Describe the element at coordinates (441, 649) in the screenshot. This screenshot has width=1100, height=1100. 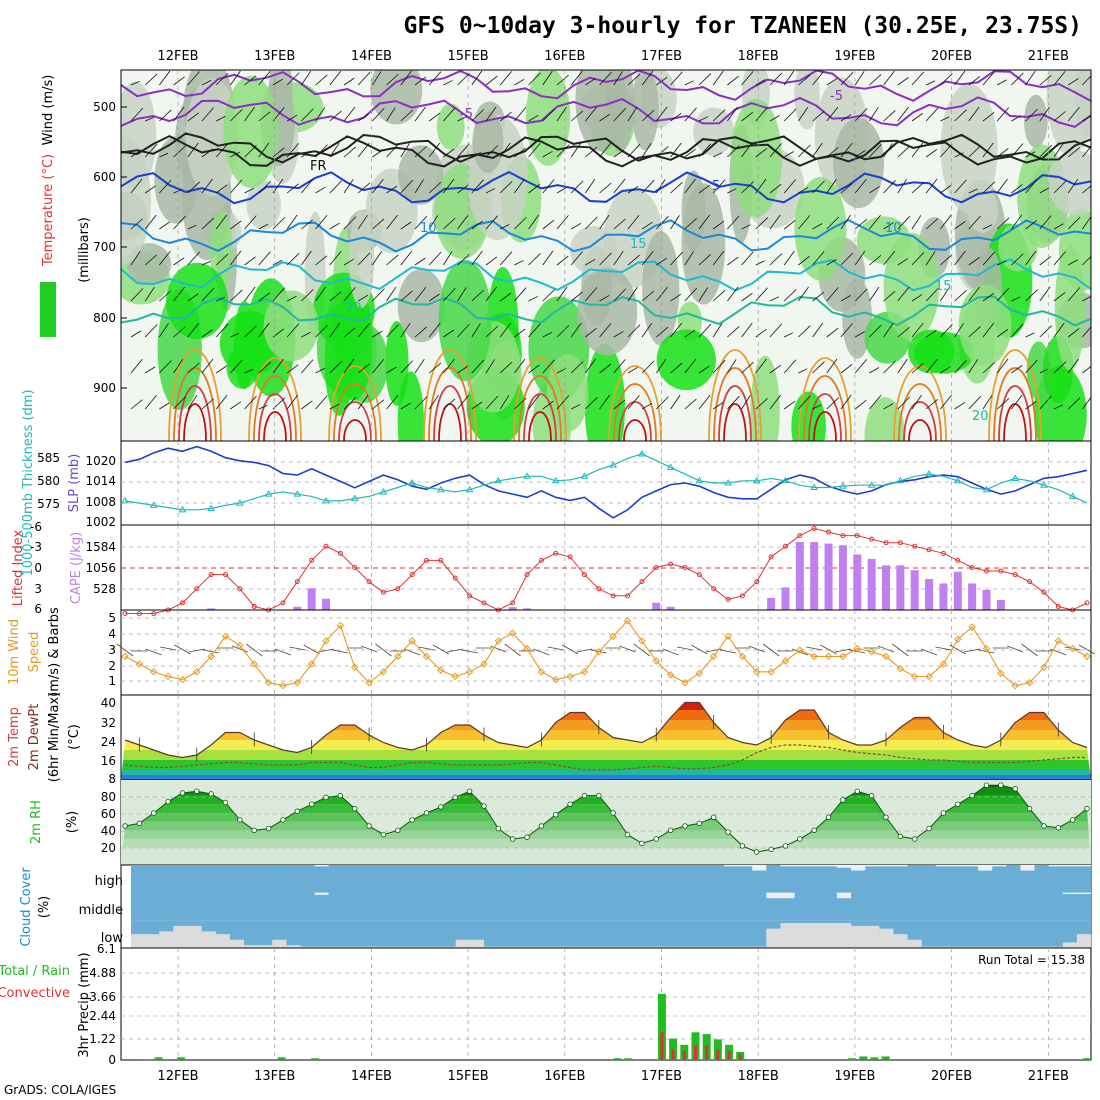
I see `wind-barb-10m` at that location.